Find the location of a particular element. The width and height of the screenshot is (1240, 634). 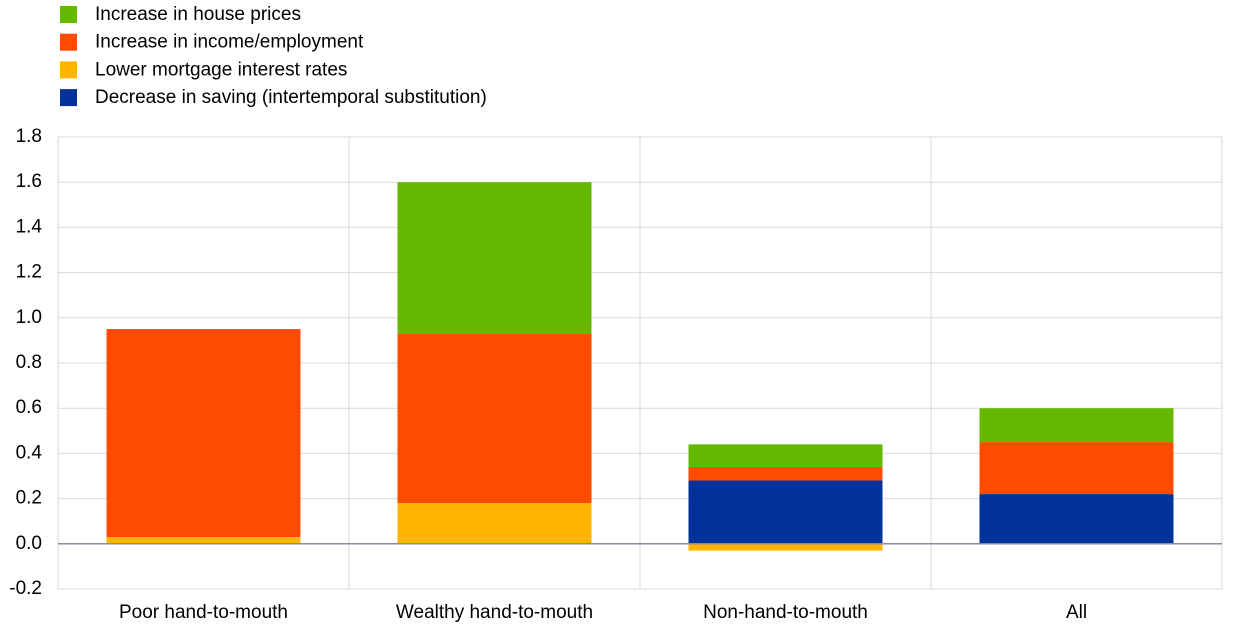

y-tick-label: 0.6 is located at coordinates (29, 407).